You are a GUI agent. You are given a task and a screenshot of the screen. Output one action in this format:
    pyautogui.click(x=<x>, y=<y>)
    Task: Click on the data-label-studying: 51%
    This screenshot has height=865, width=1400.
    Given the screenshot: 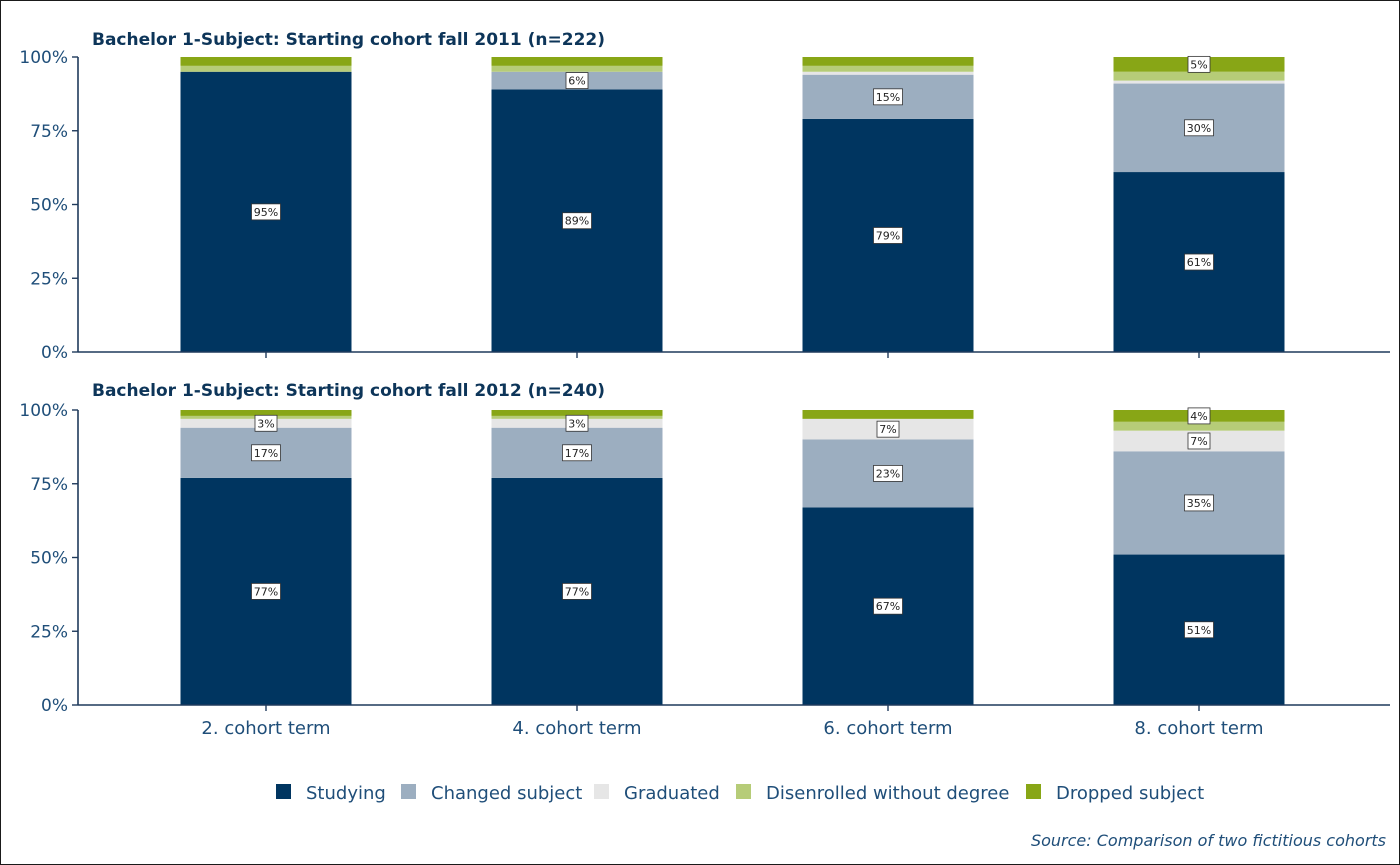 What is the action you would take?
    pyautogui.click(x=1199, y=630)
    